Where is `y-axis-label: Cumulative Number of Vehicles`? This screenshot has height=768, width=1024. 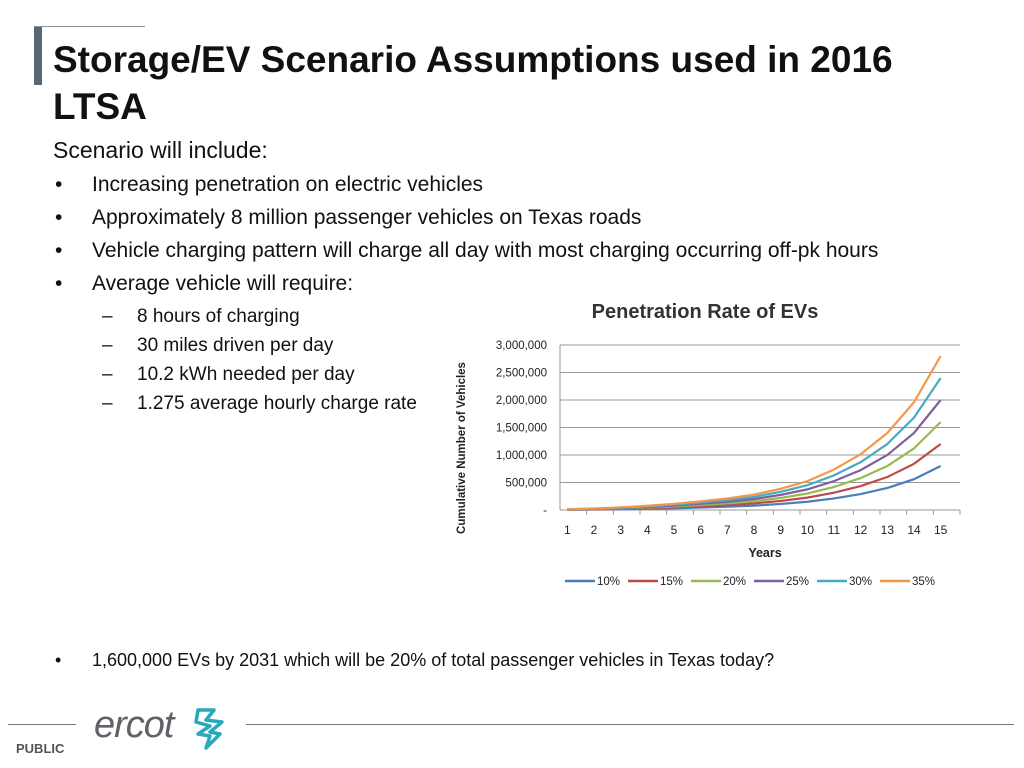 y-axis-label: Cumulative Number of Vehicles is located at coordinates (462, 448).